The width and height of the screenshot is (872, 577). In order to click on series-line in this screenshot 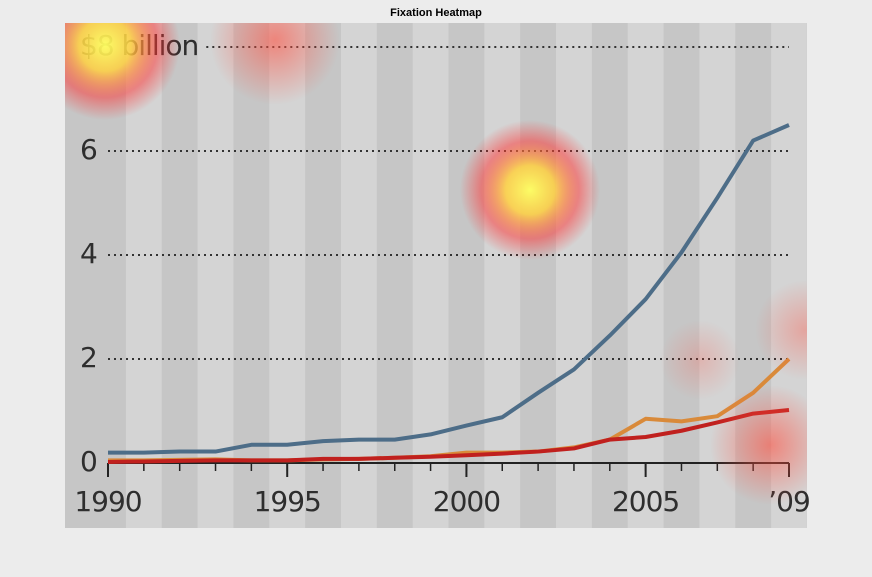, I will do `click(448, 435)`.